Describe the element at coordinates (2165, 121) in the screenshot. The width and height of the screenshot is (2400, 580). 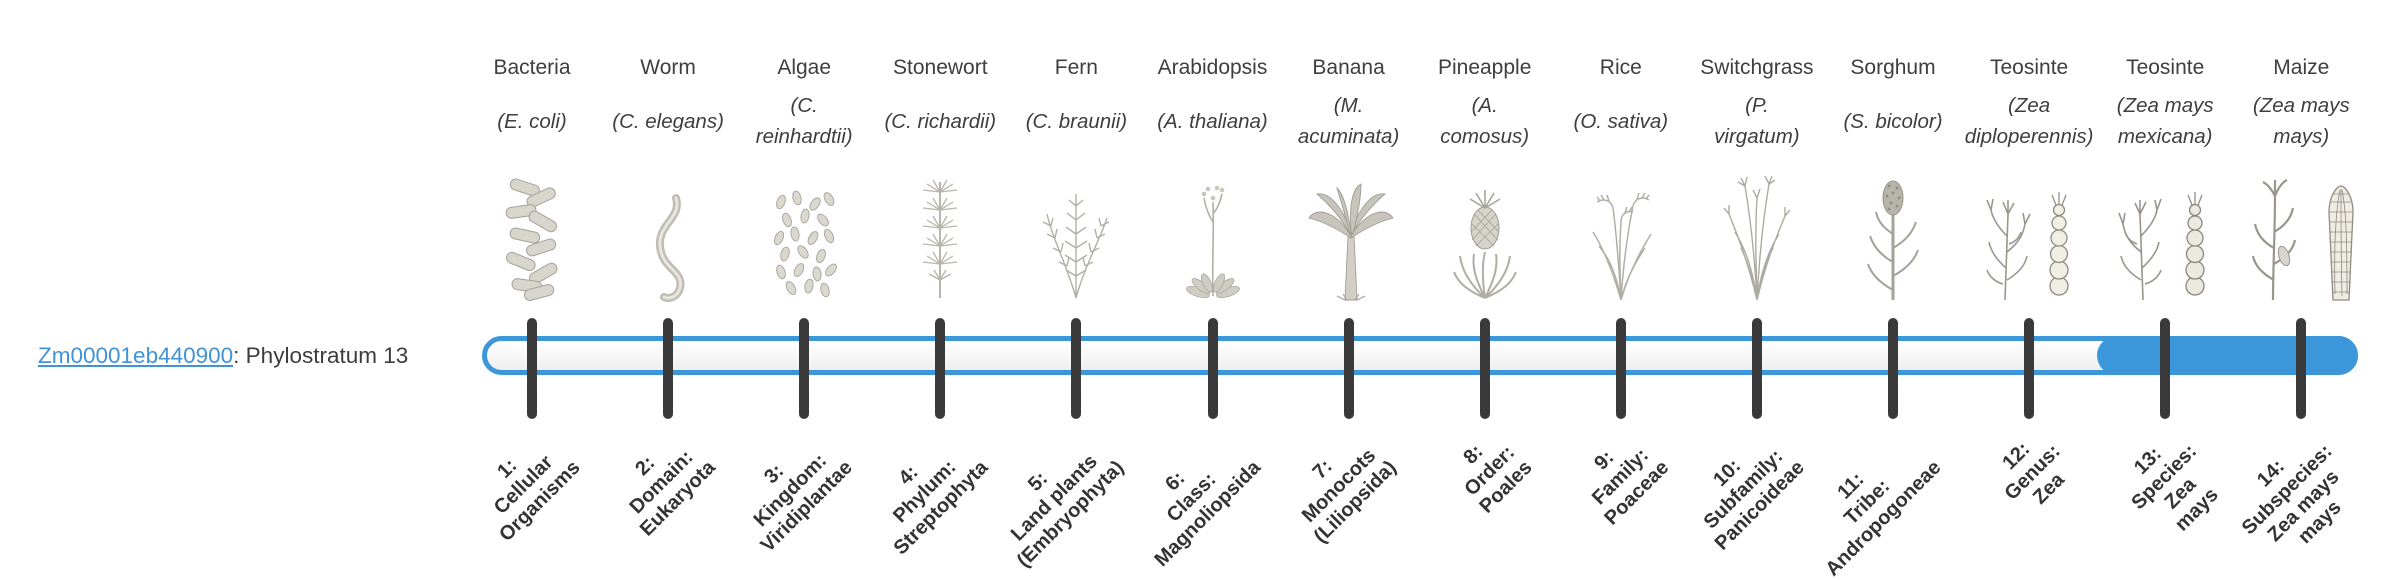
I see `organism-species-name: (Zea mays mexicana)` at that location.